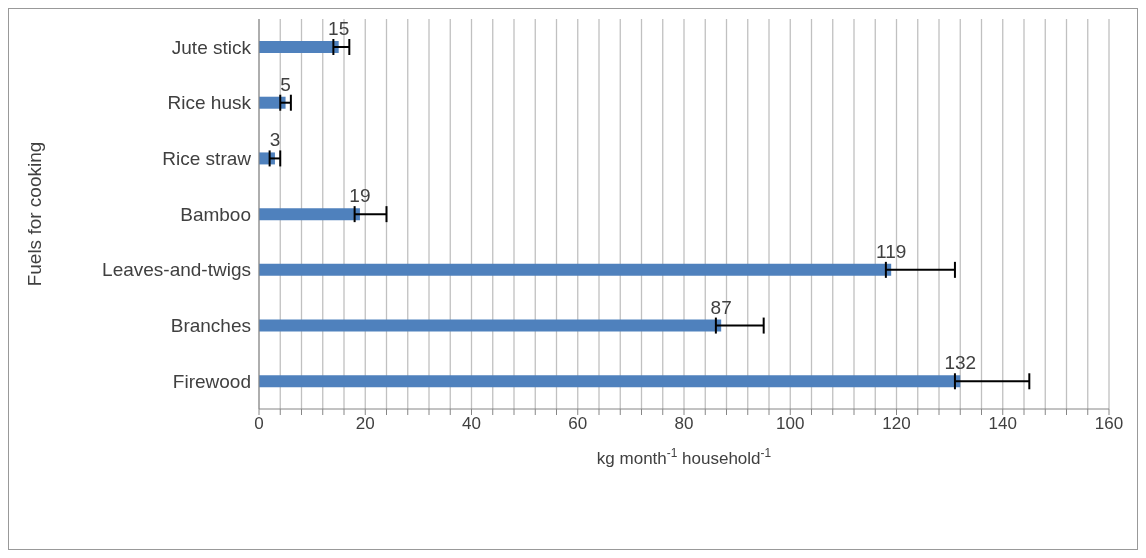 The width and height of the screenshot is (1146, 558). I want to click on data-label: 5, so click(285, 84).